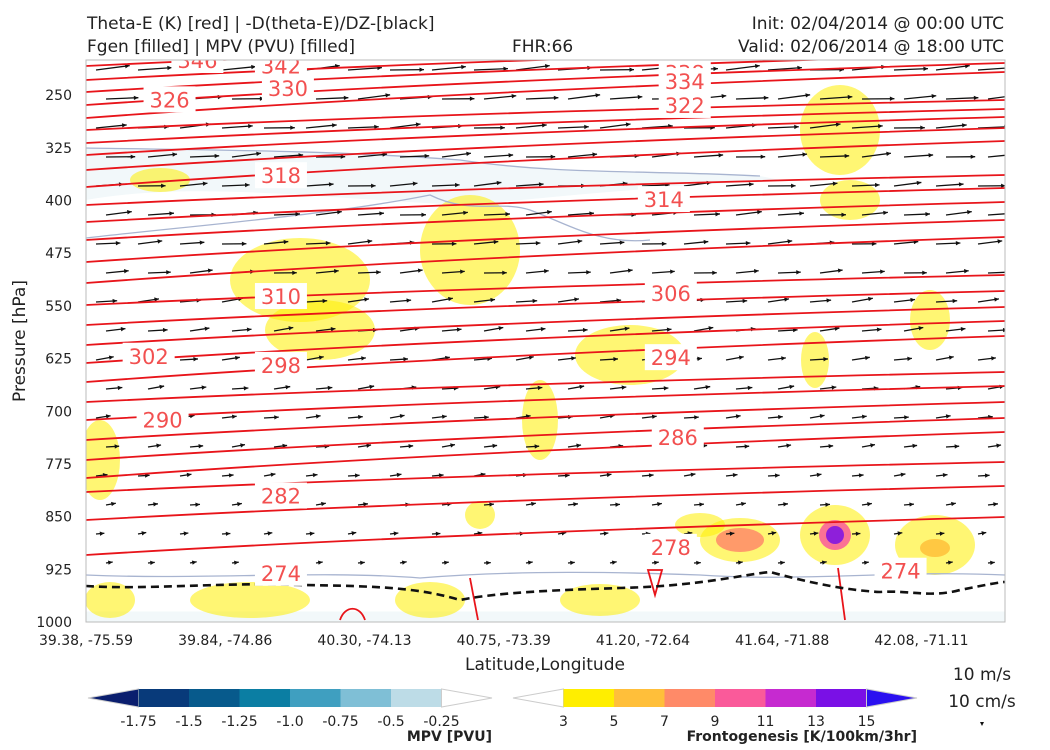 The height and width of the screenshot is (750, 1050). Describe the element at coordinates (816, 722) in the screenshot. I see `colorbar-tick-label: 13` at that location.